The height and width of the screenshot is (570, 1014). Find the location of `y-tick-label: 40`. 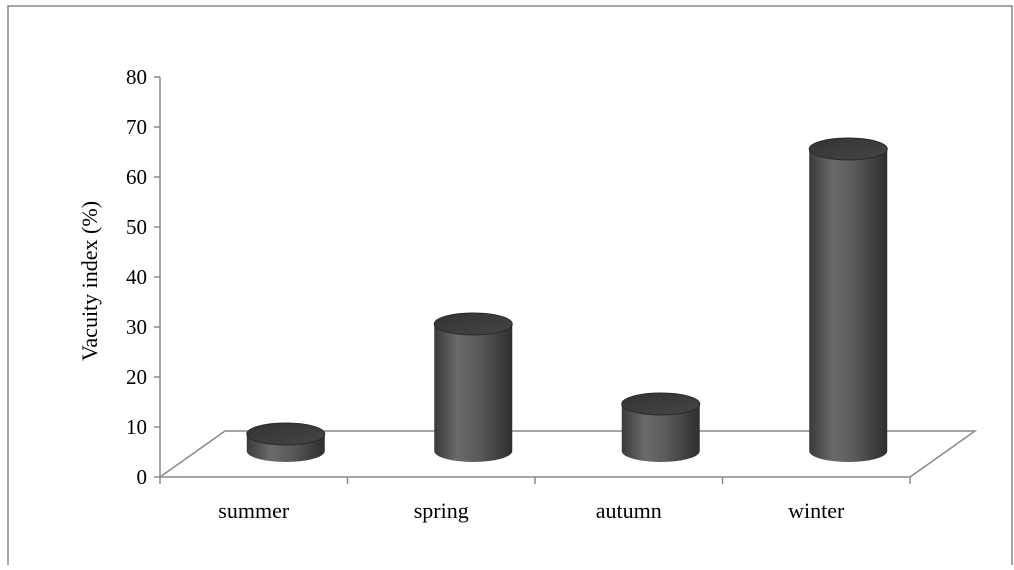

y-tick-label: 40 is located at coordinates (136, 277).